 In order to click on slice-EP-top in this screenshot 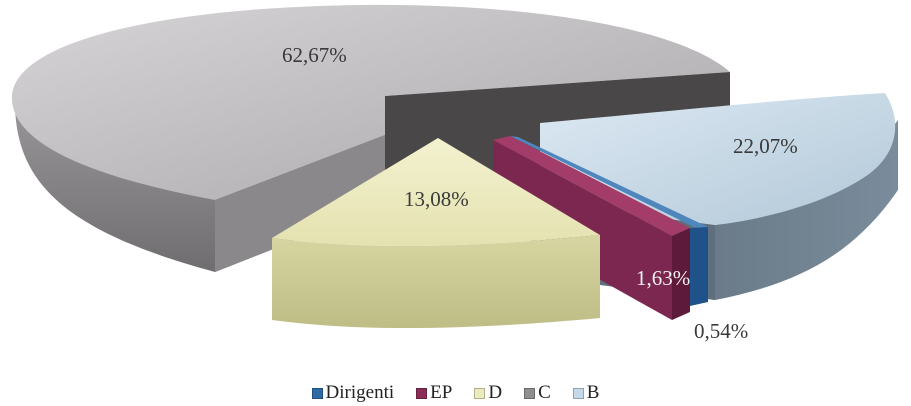, I will do `click(591, 186)`.